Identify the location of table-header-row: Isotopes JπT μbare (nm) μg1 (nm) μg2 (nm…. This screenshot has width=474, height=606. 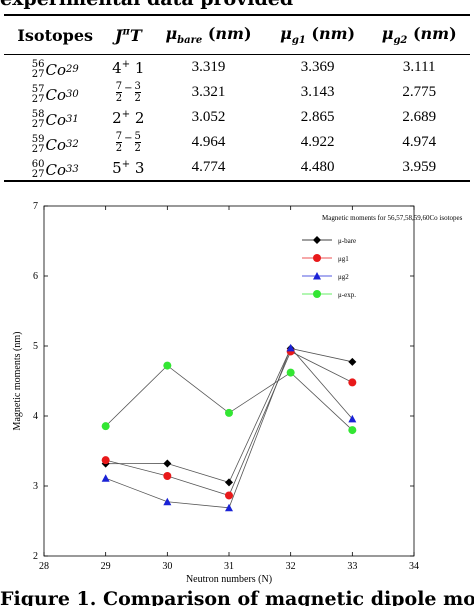
(237, 35).